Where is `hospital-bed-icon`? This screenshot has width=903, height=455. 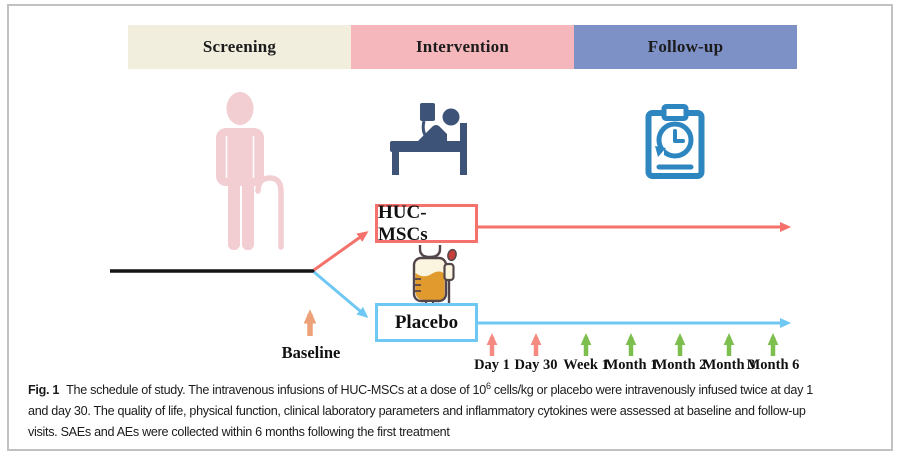
hospital-bed-icon is located at coordinates (428, 139).